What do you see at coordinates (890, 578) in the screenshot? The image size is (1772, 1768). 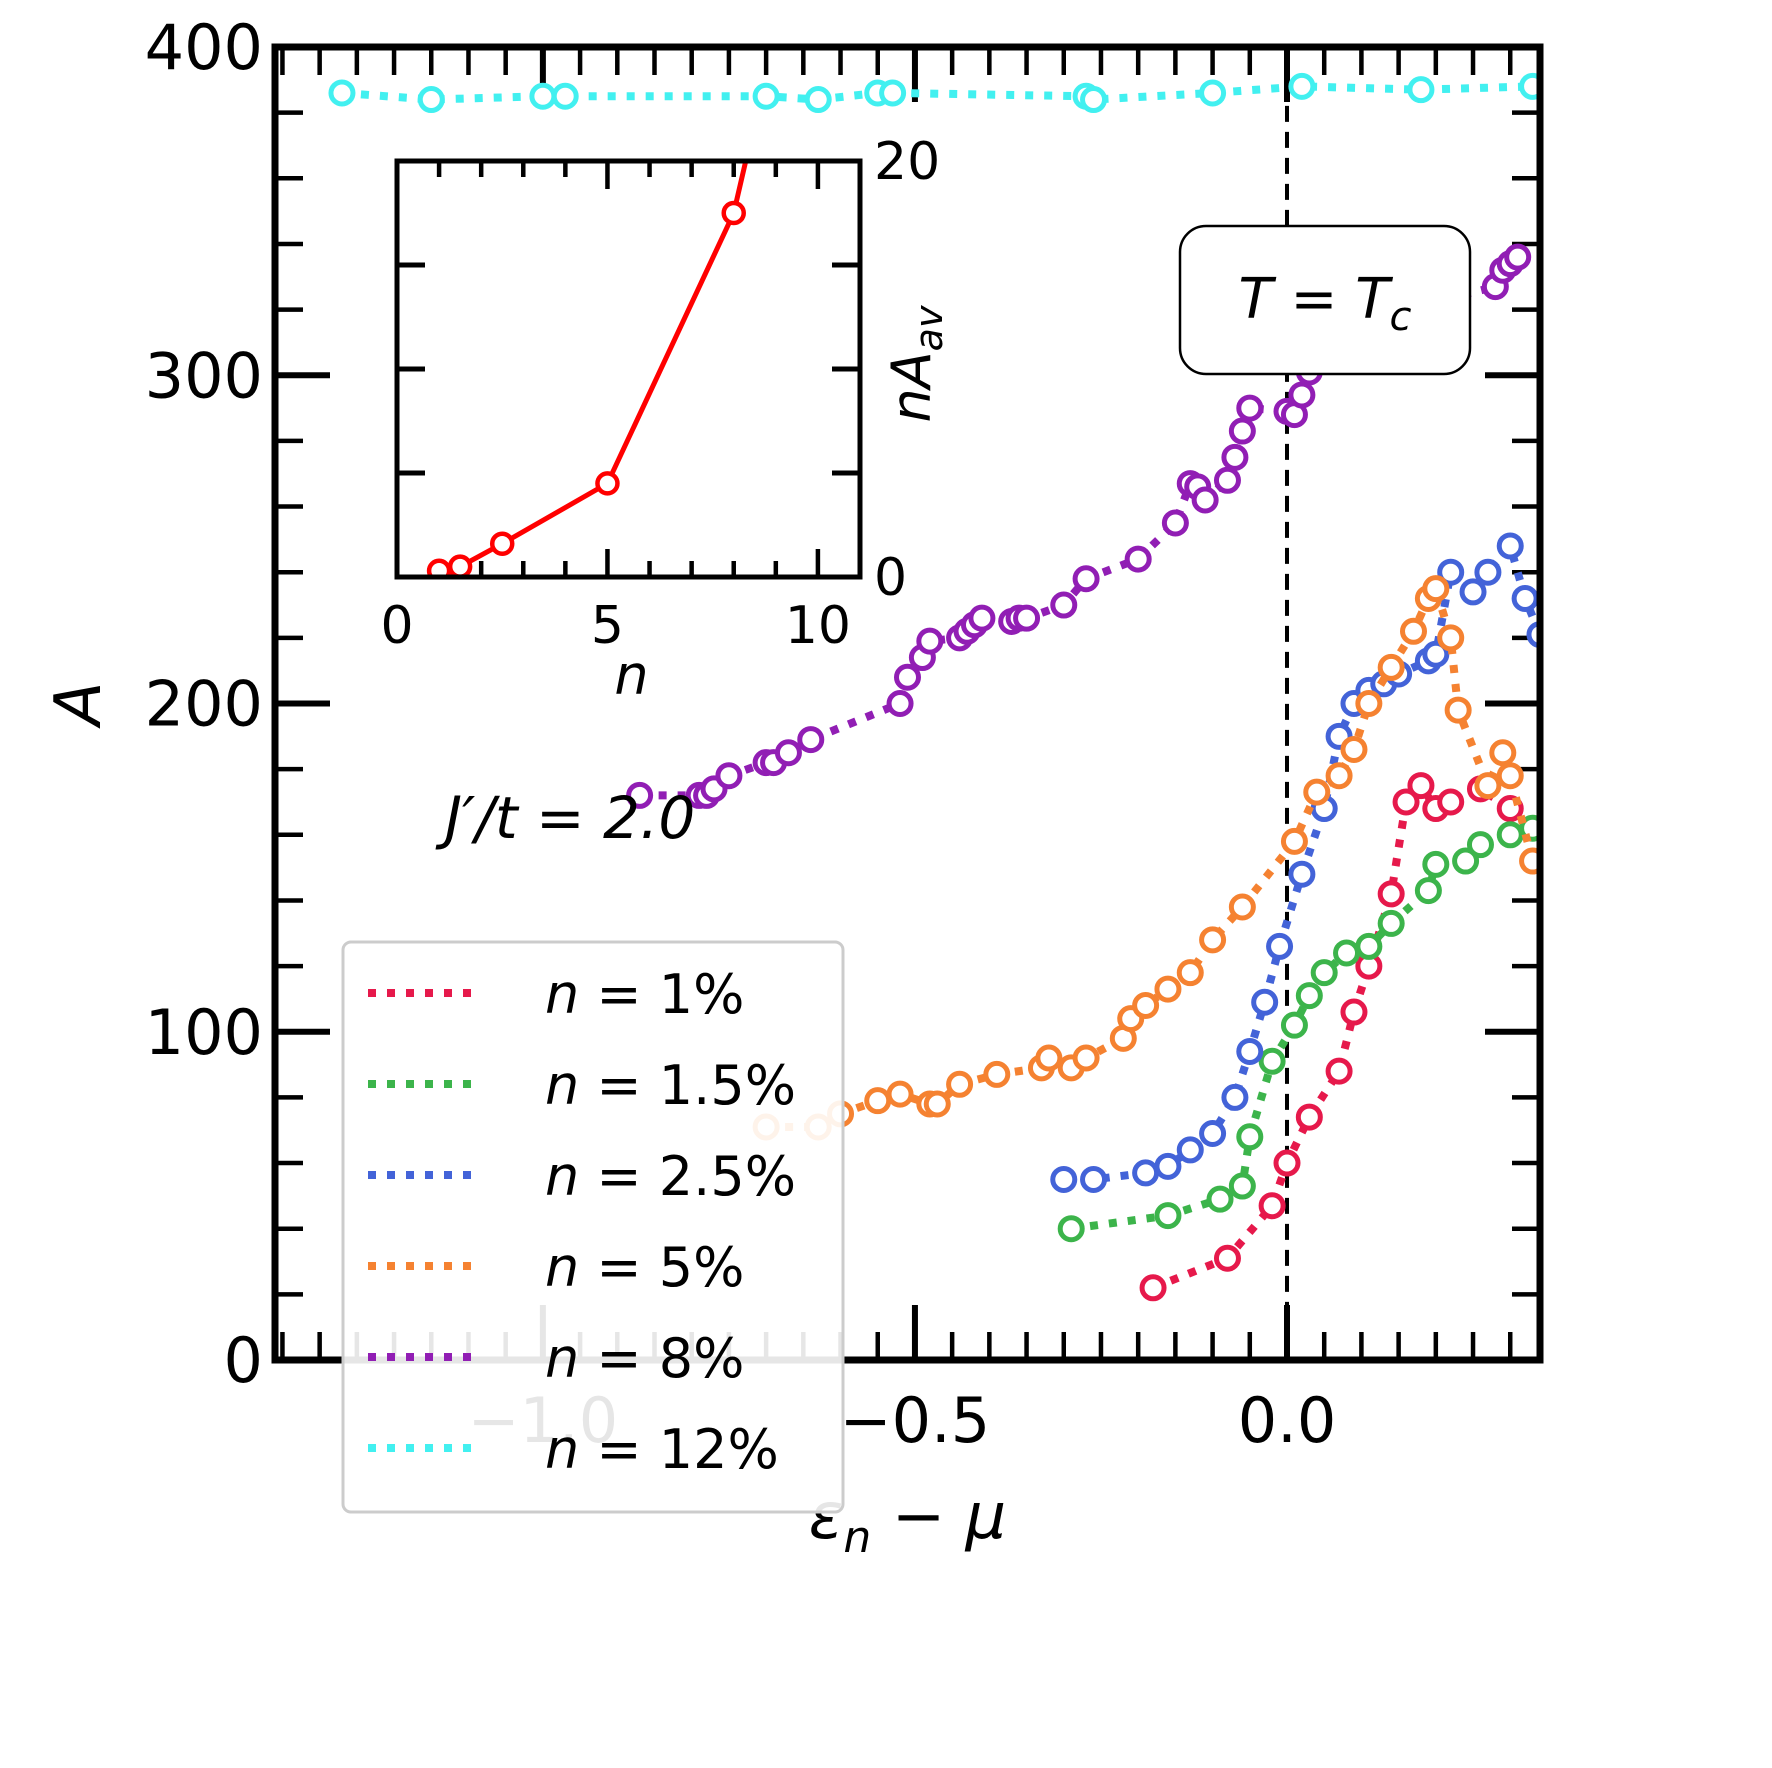 I see `inset-y-tick-label: 0` at bounding box center [890, 578].